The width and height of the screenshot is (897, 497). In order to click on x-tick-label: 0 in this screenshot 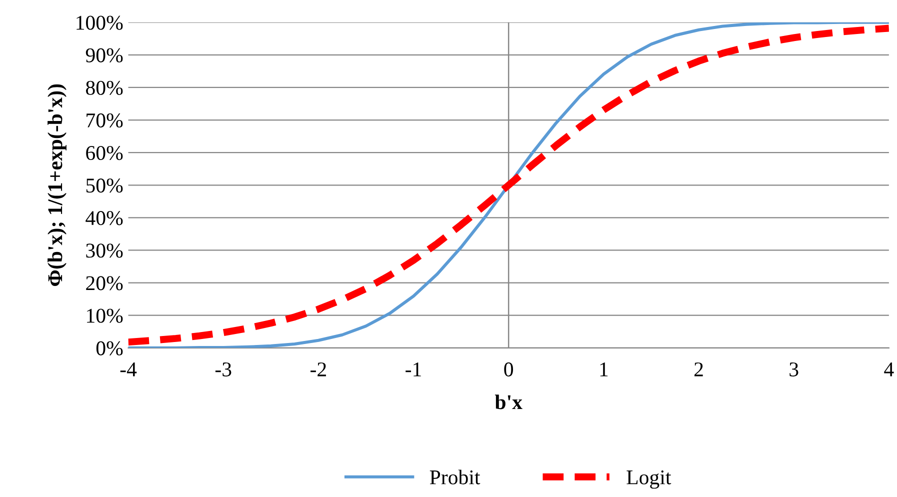, I will do `click(509, 369)`.